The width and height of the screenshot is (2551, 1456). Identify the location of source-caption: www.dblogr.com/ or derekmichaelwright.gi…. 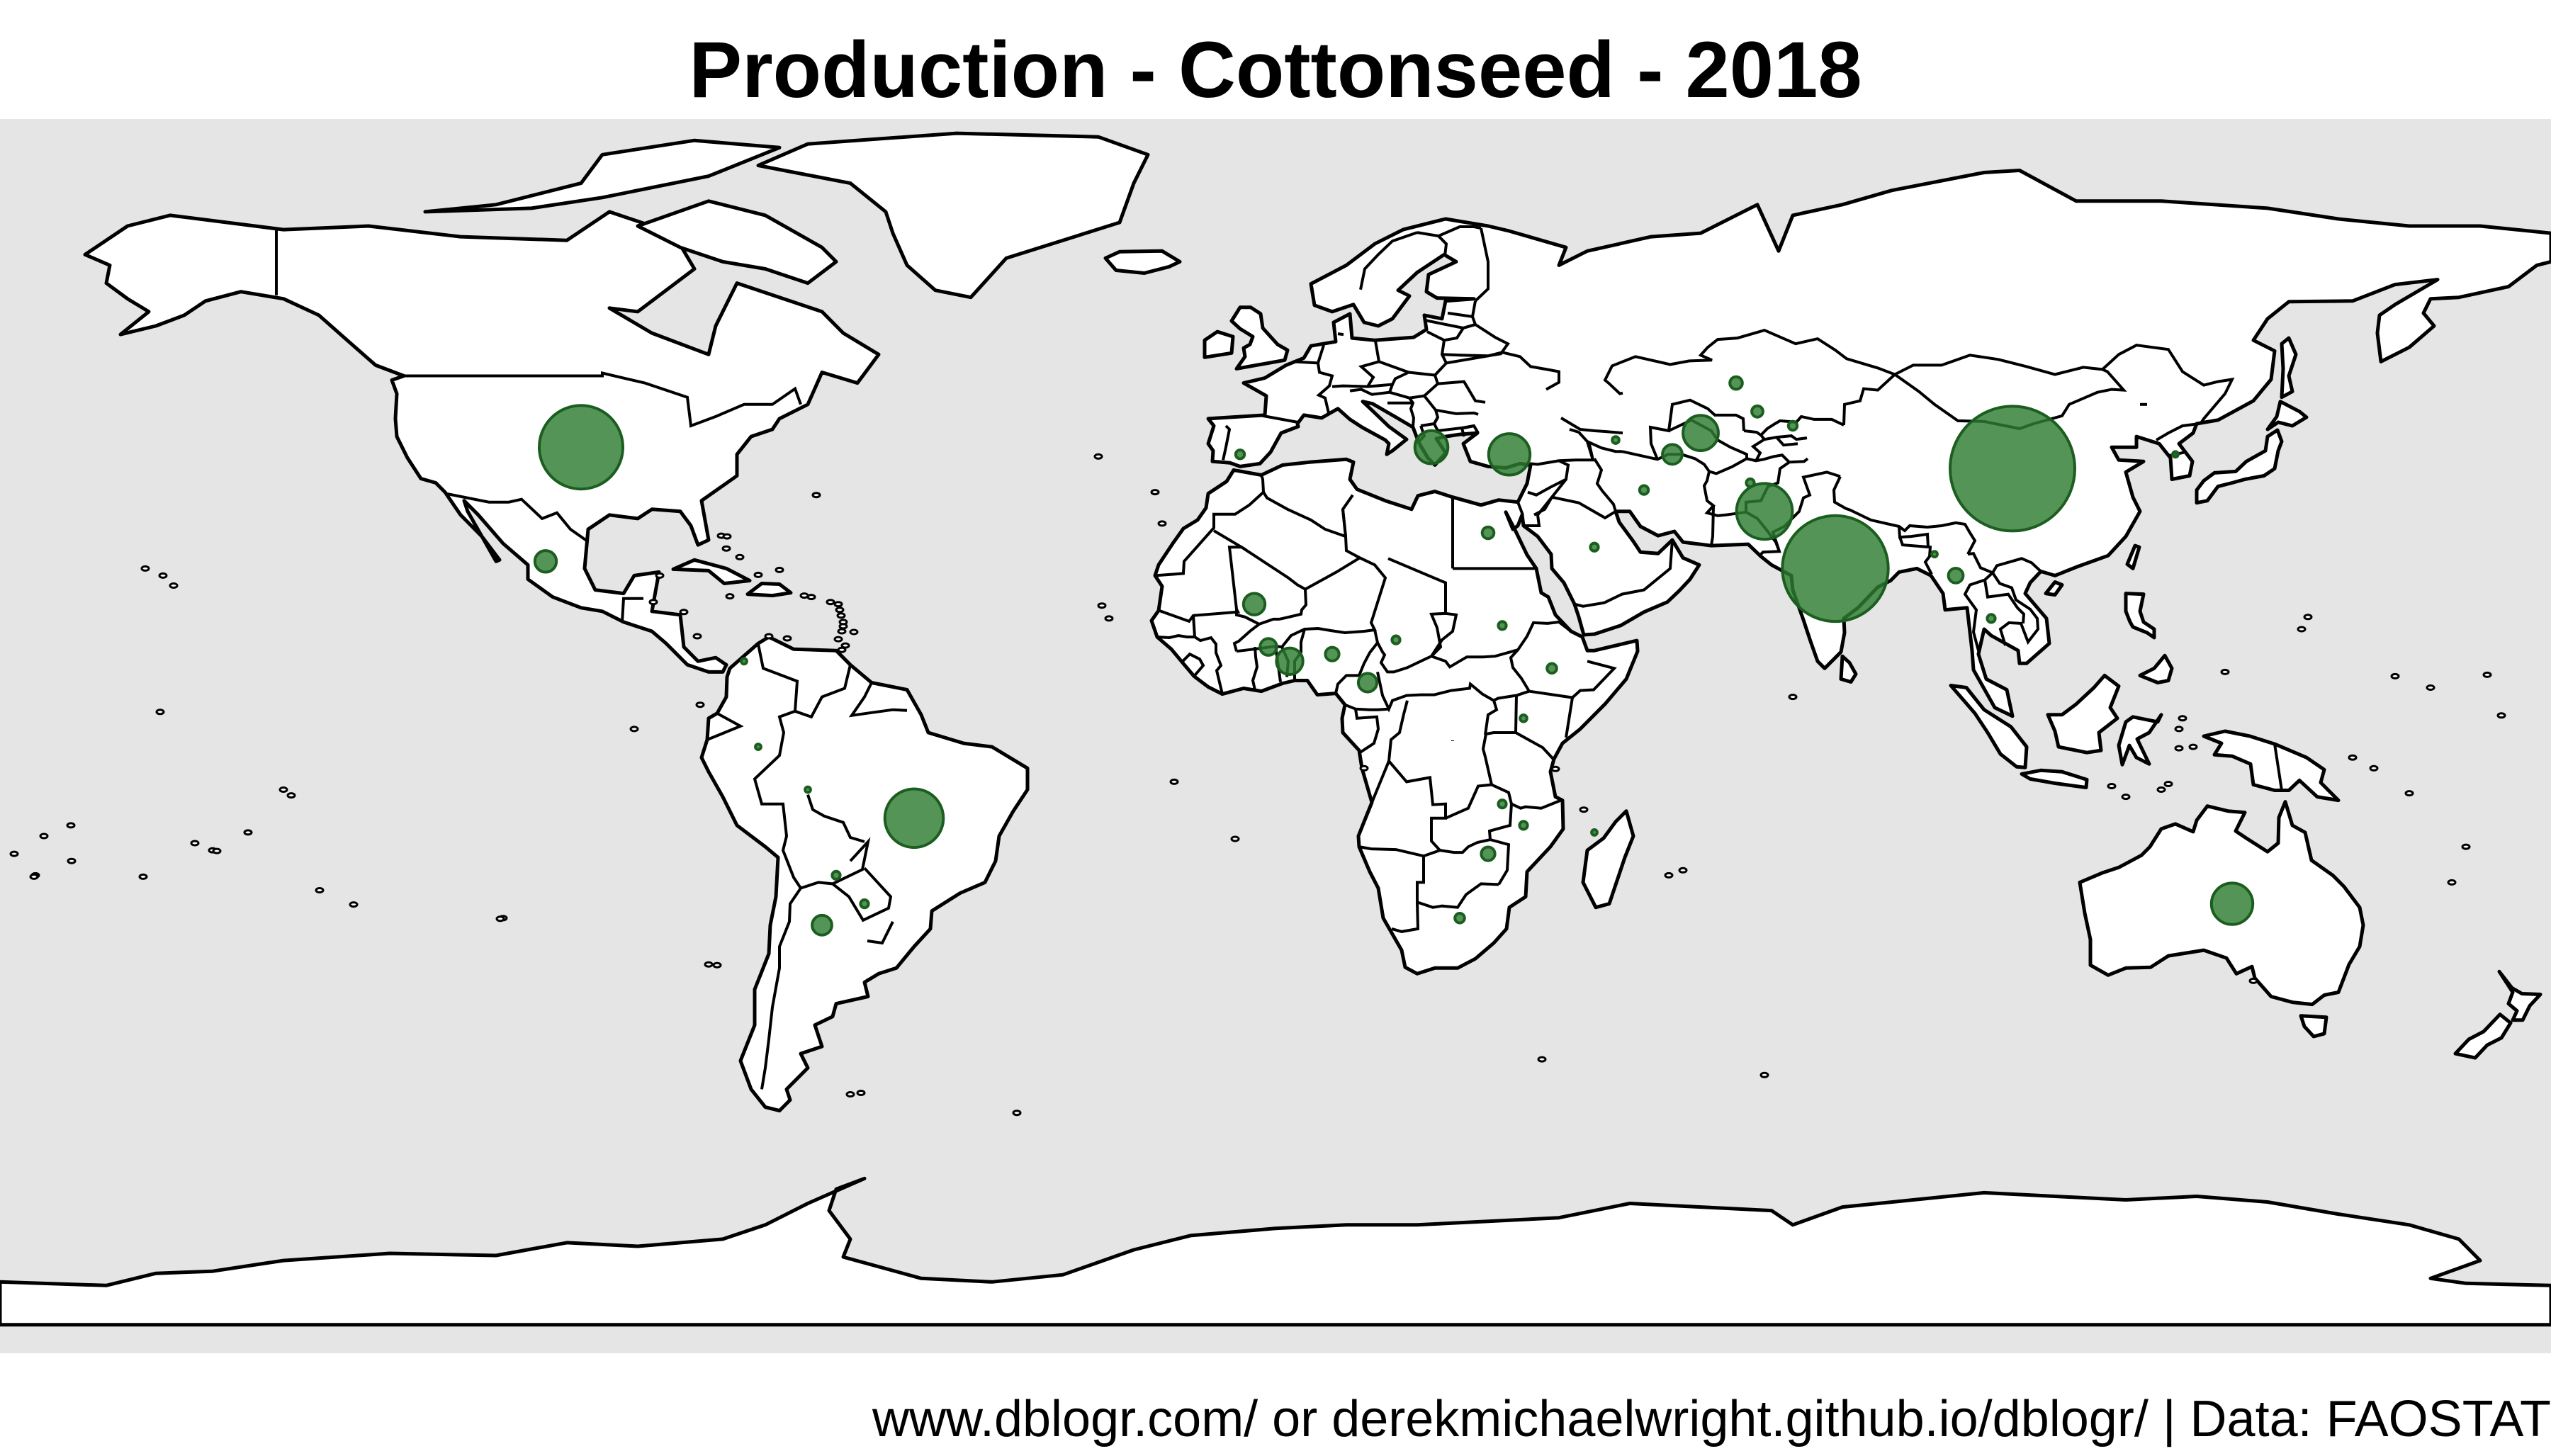
(1711, 1419).